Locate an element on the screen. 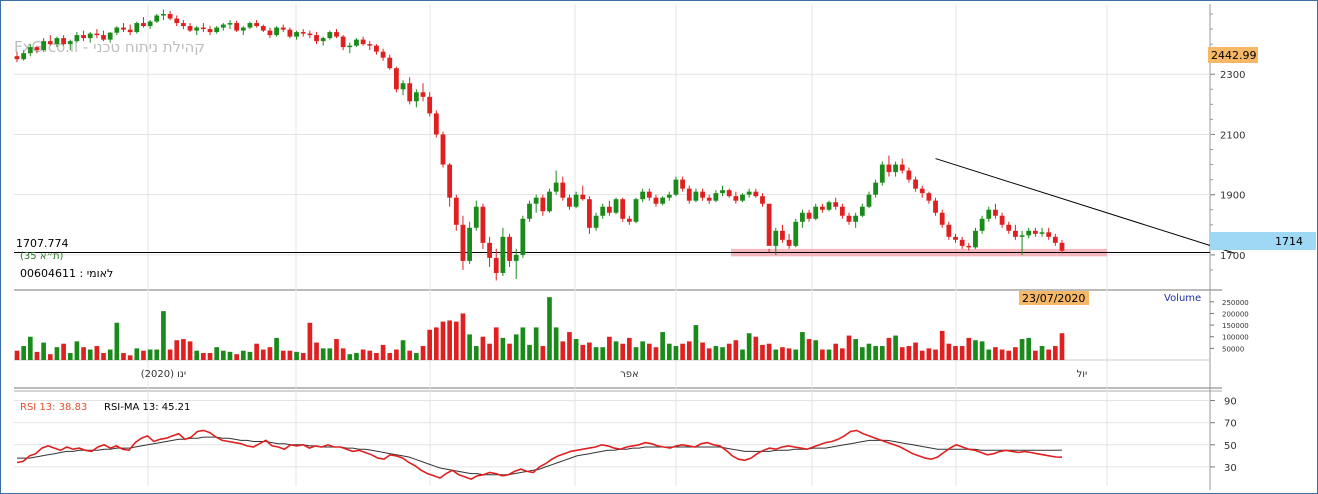  rsi-tick-label: 50 is located at coordinates (1230, 446).